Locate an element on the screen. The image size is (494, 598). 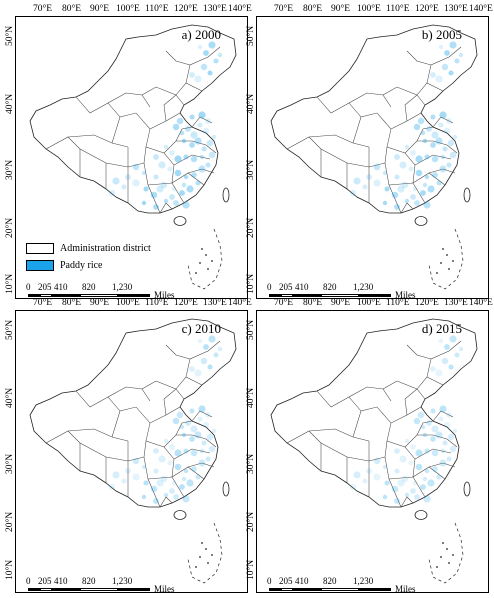
scale-tick: 205 is located at coordinates (45, 581).